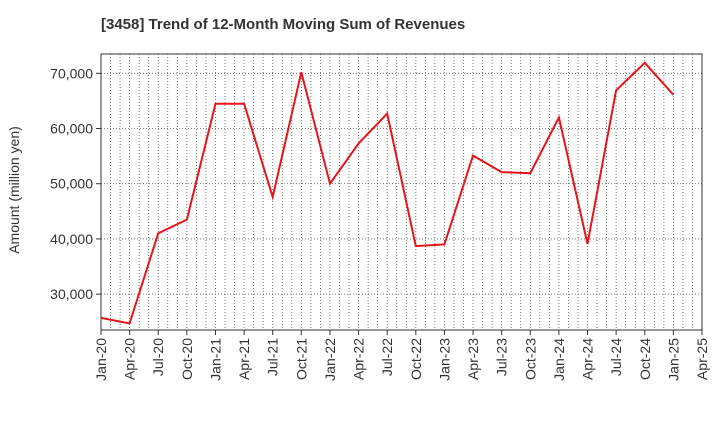 This screenshot has height=440, width=720. I want to click on x-tick-label: Jan-20, so click(101, 359).